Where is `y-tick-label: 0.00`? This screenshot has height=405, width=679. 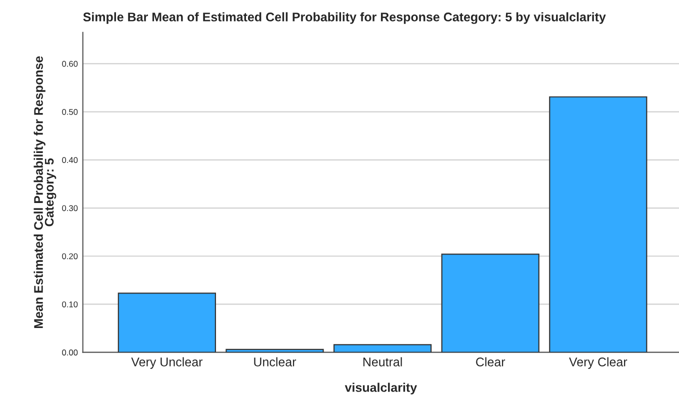
y-tick-label: 0.00 is located at coordinates (70, 353).